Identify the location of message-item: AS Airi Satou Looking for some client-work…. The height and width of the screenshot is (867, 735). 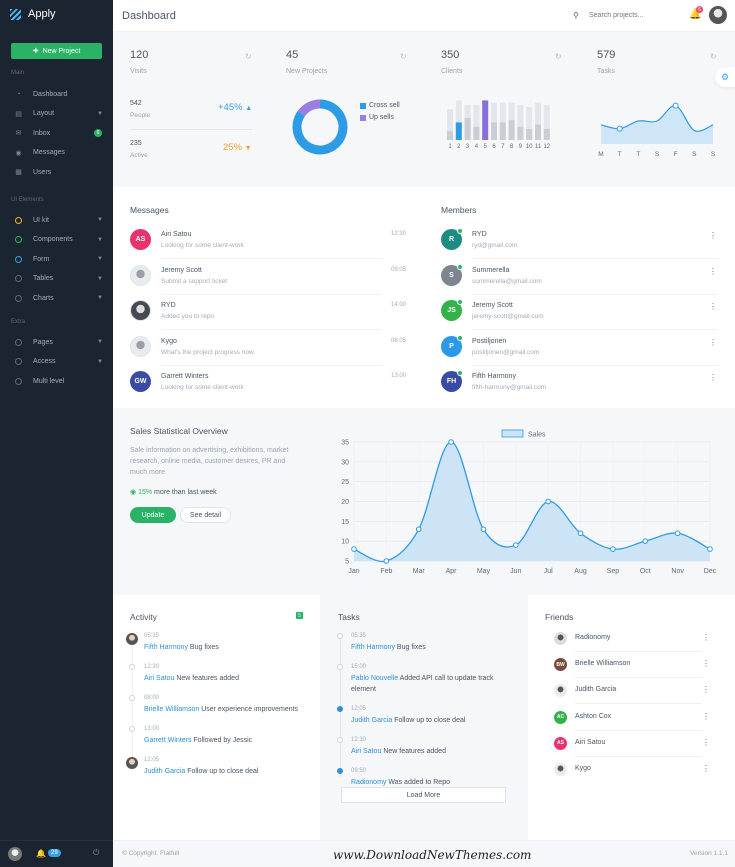
(268, 241).